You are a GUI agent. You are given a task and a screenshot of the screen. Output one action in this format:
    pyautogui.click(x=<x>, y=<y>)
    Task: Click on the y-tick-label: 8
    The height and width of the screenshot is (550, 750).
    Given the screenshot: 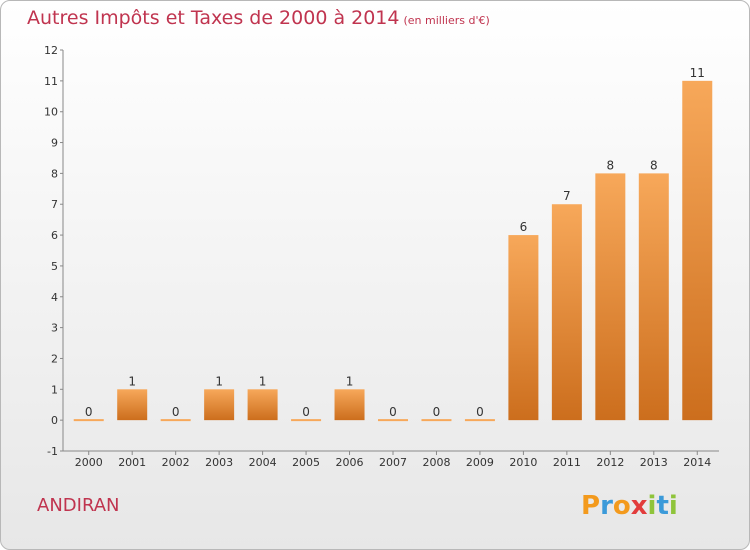 What is the action you would take?
    pyautogui.click(x=54, y=173)
    